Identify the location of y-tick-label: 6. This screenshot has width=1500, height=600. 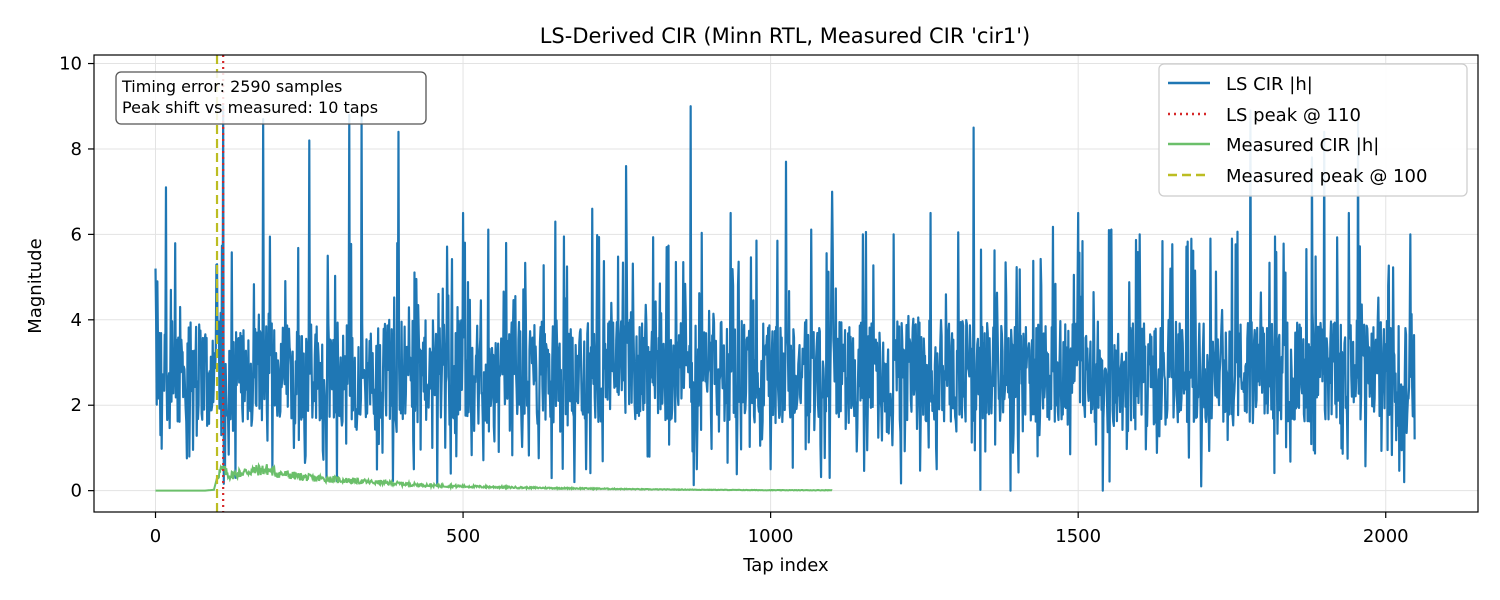
(76, 234).